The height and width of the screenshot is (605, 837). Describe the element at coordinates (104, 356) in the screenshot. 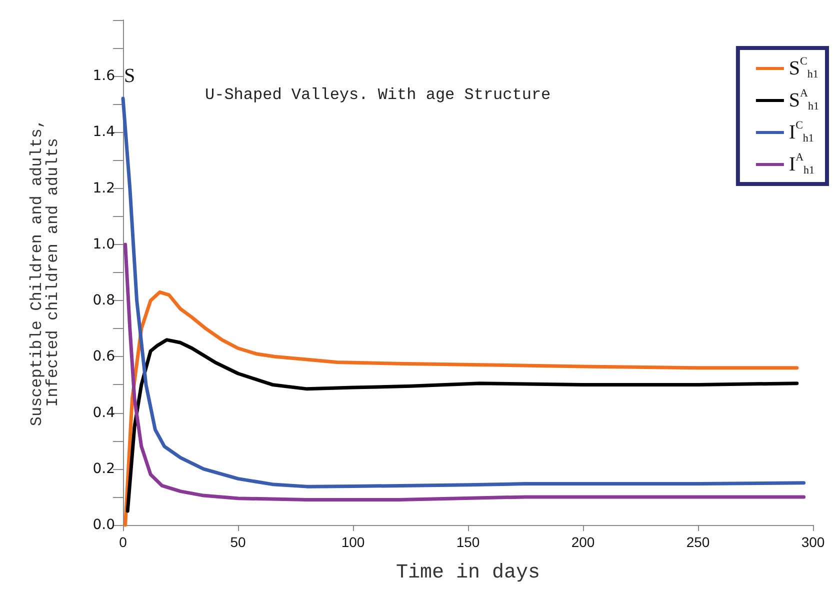

I see `y-tick-label: 0.6` at that location.